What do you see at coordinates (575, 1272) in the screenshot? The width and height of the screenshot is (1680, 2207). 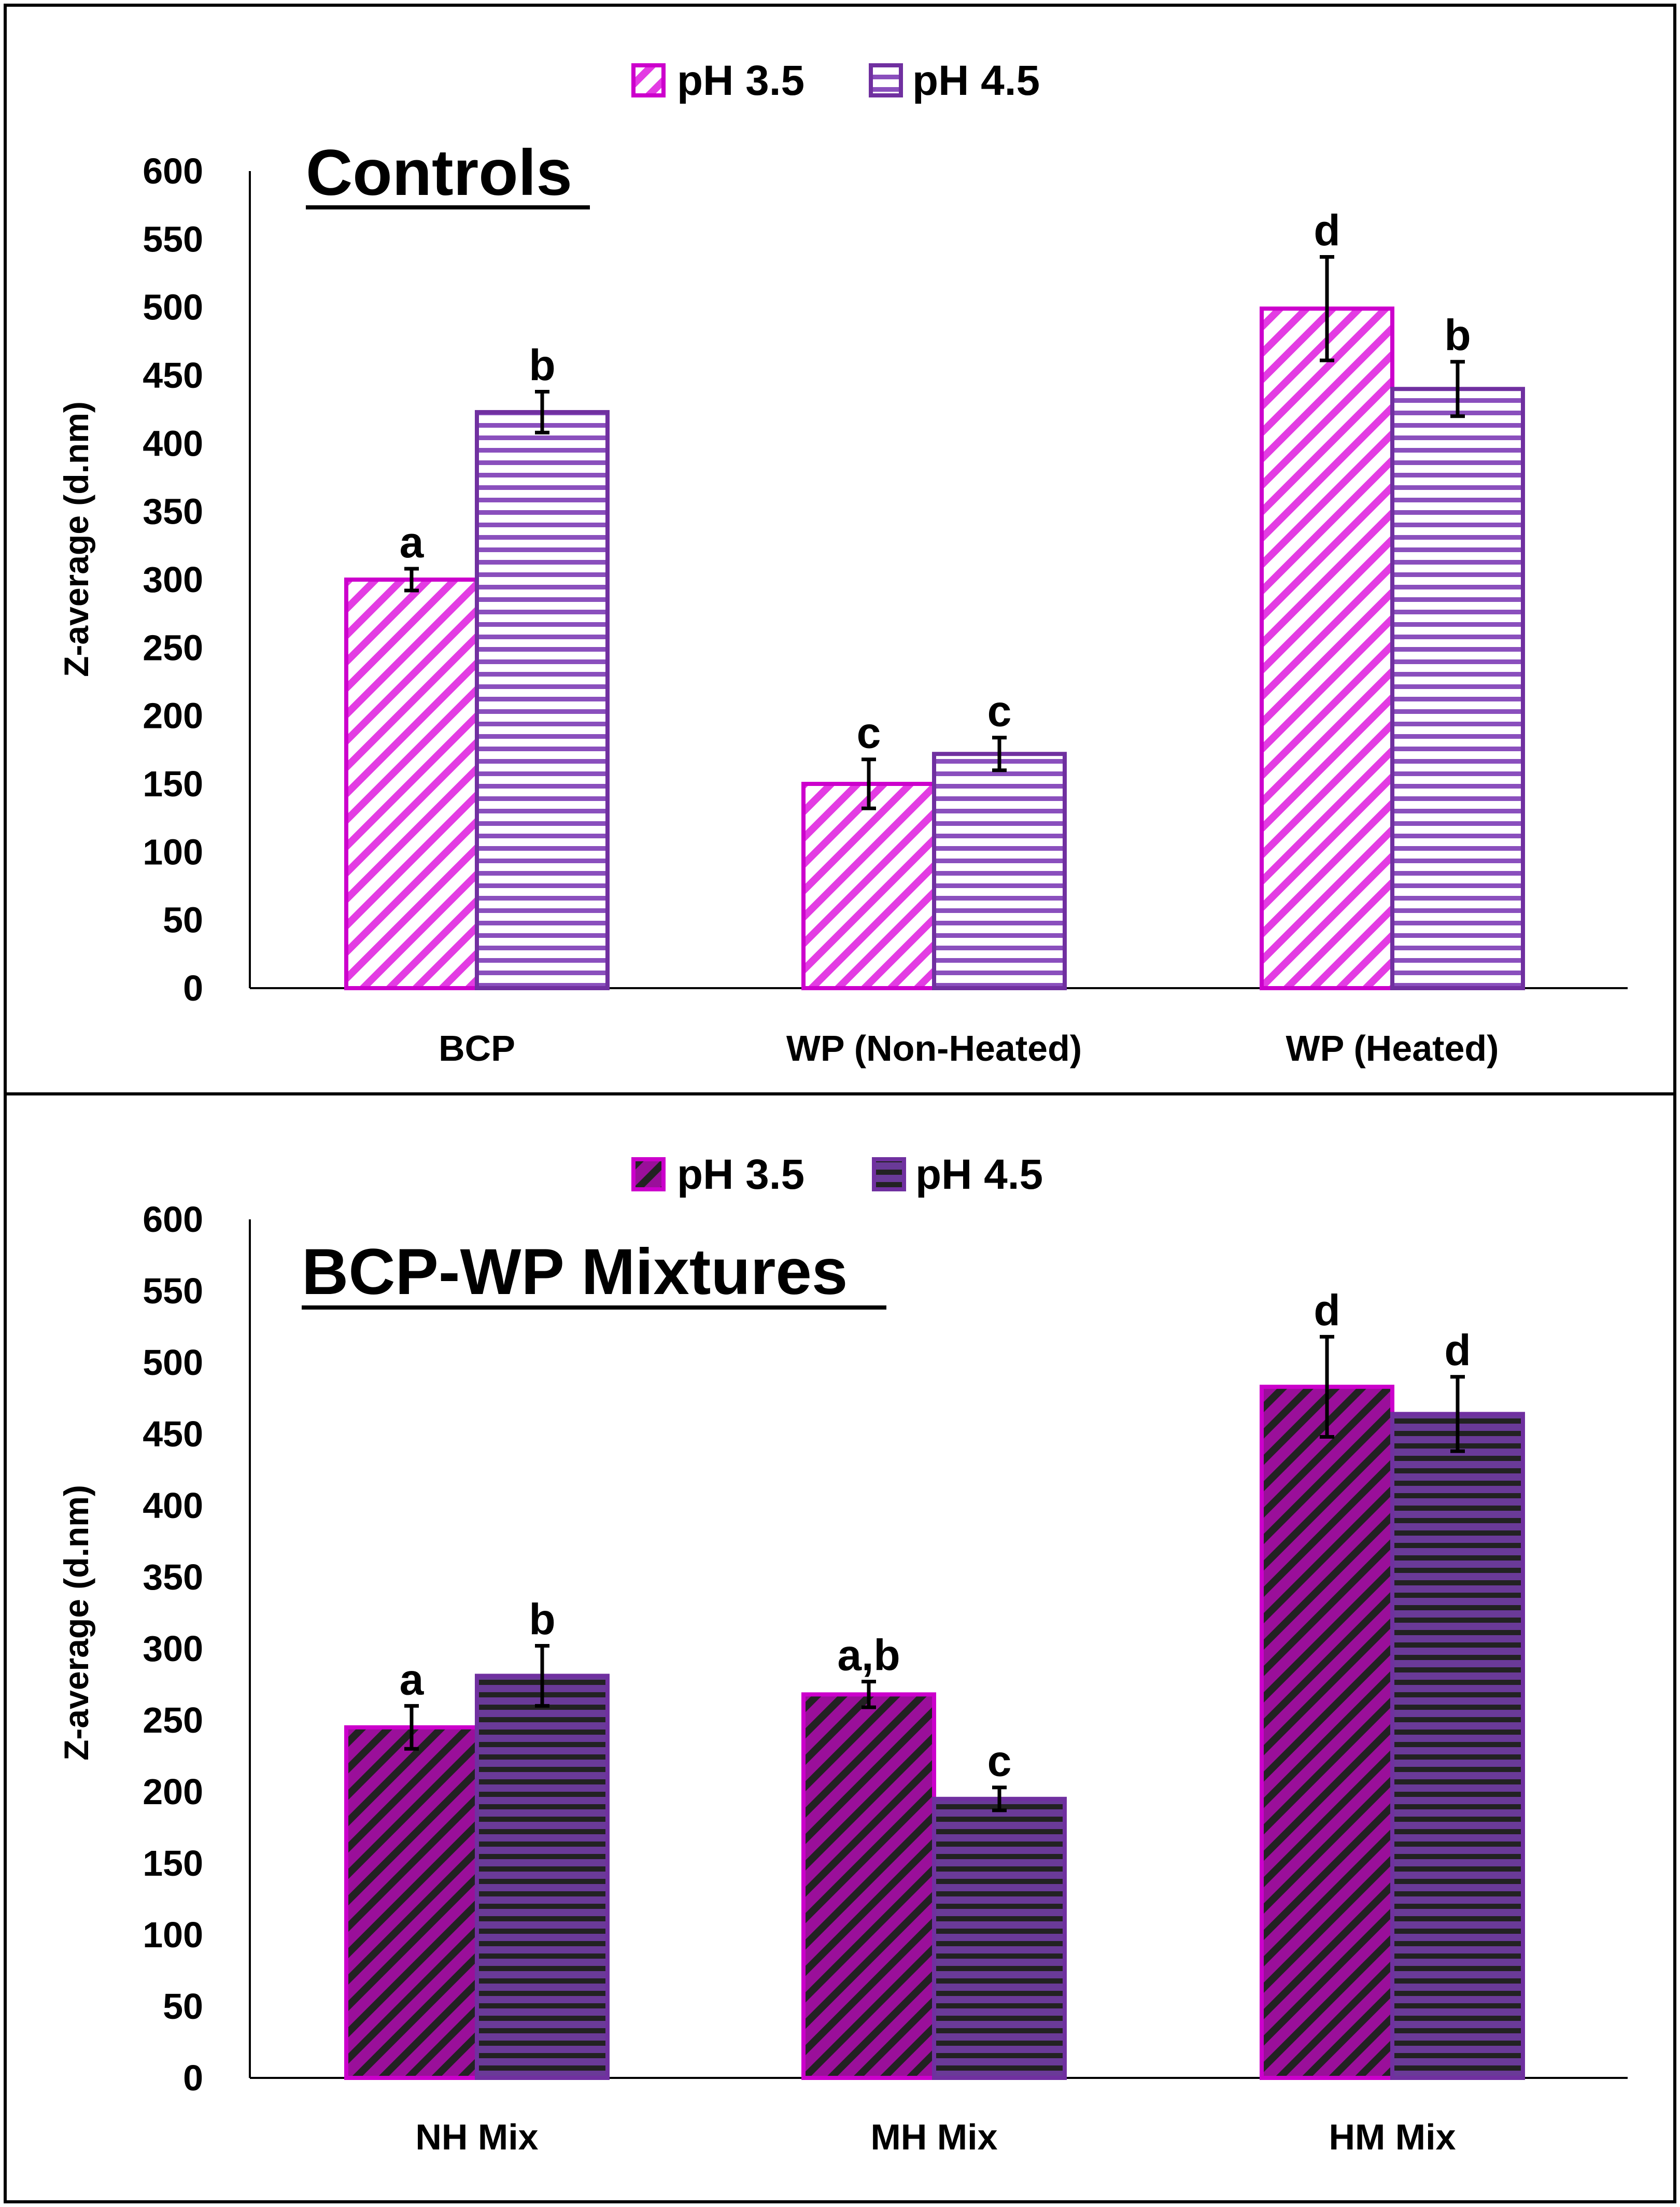 I see `chart-title: BCP-WP Mixtures` at bounding box center [575, 1272].